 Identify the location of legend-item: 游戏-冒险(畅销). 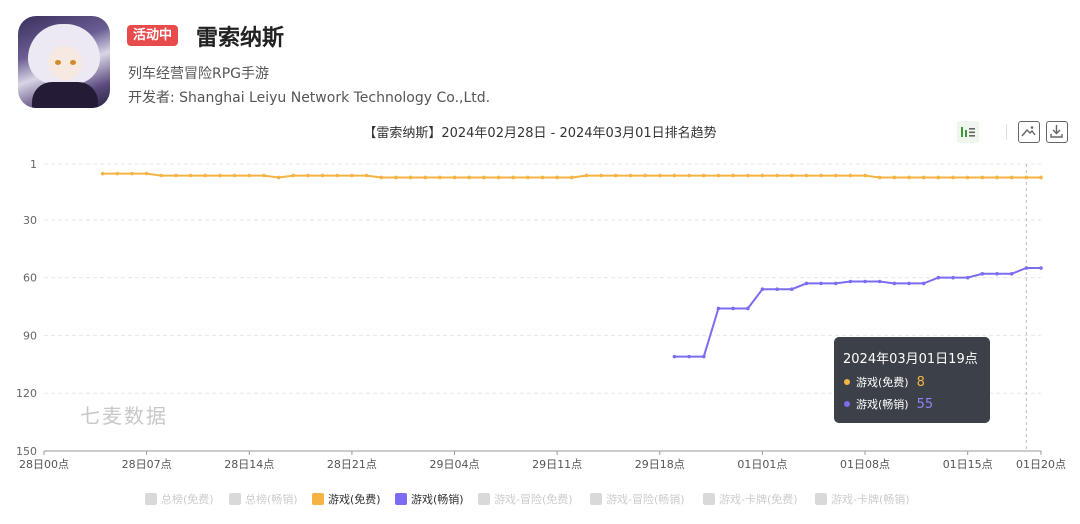
(637, 499).